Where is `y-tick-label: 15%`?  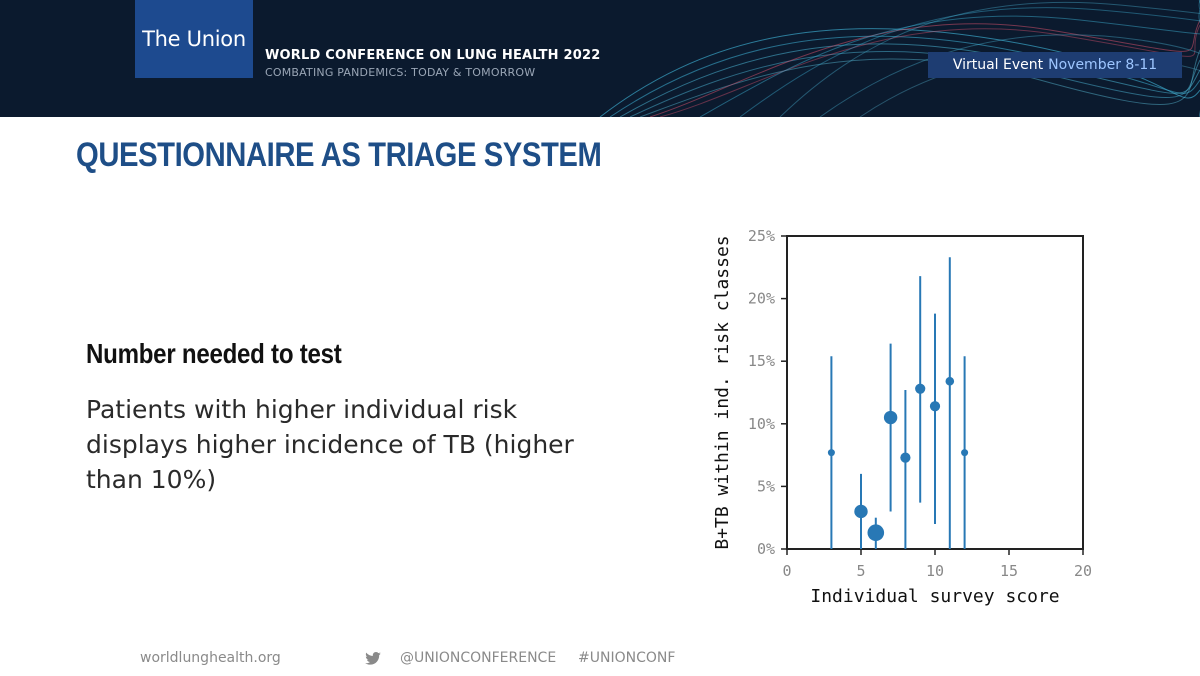 y-tick-label: 15% is located at coordinates (761, 361).